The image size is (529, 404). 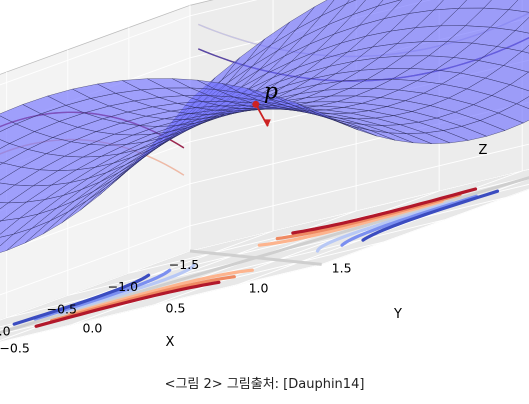 I want to click on y-tick-label: 0.5, so click(x=176, y=307).